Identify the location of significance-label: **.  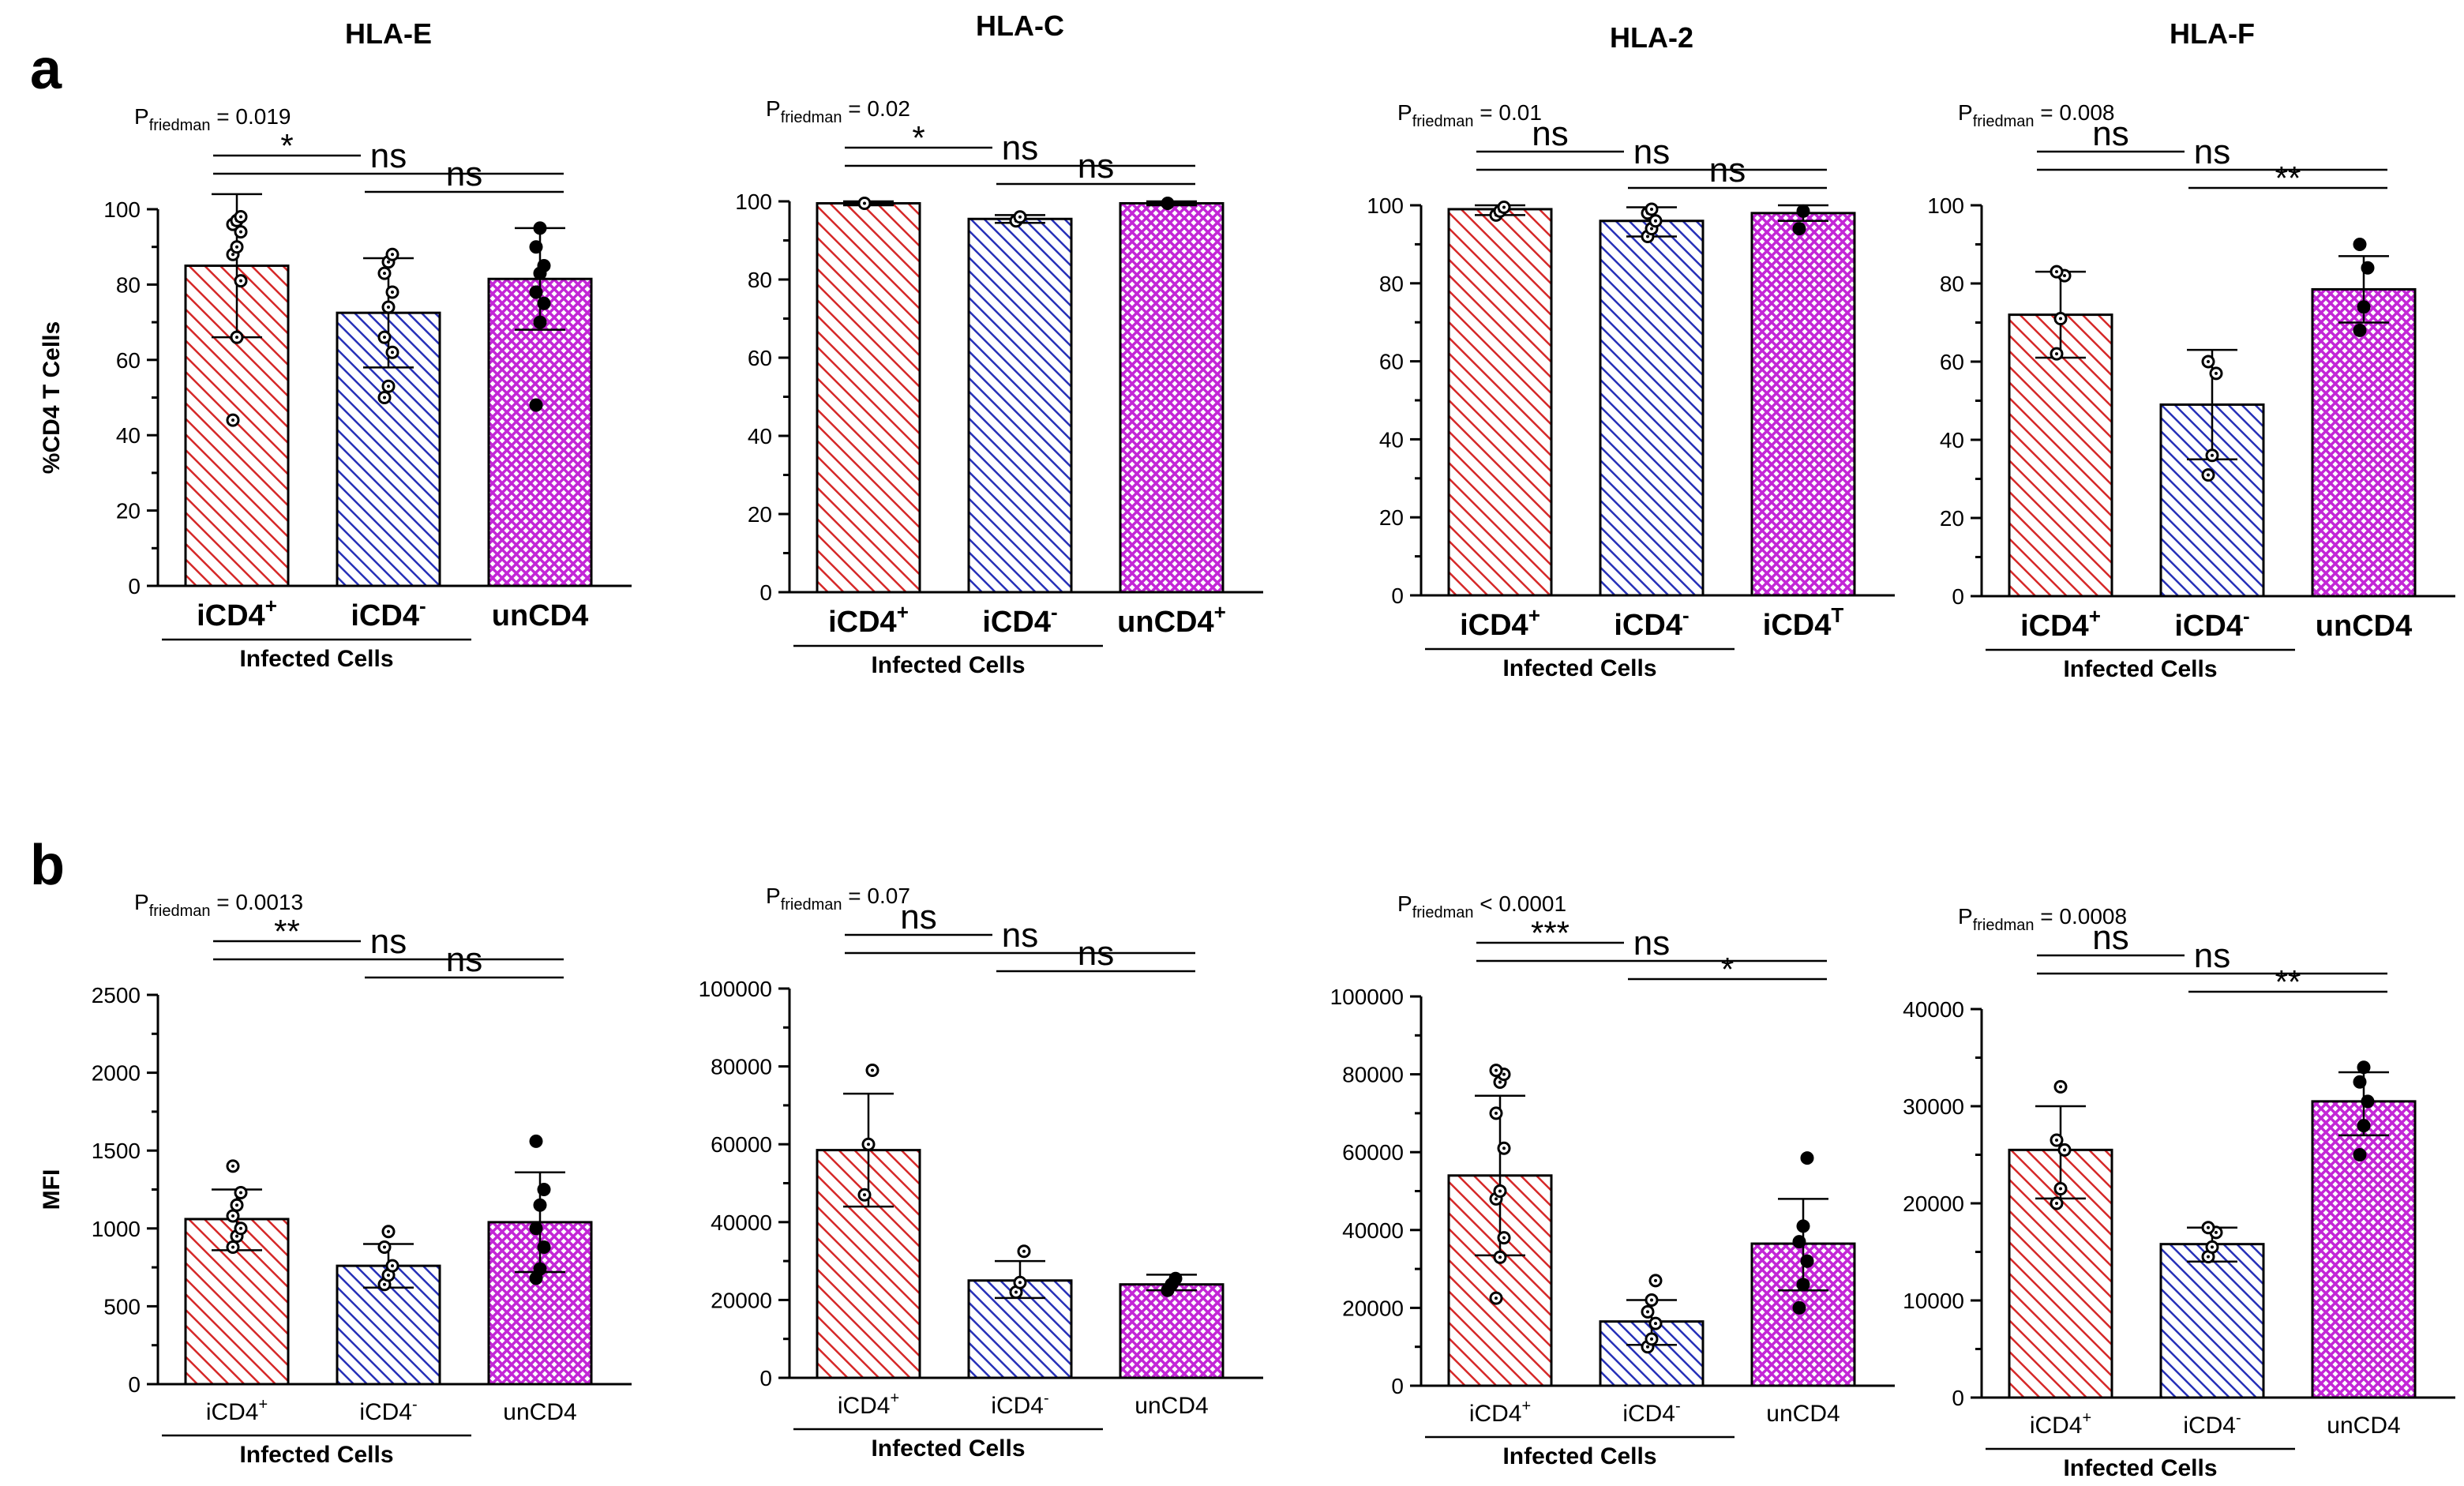
(2288, 981).